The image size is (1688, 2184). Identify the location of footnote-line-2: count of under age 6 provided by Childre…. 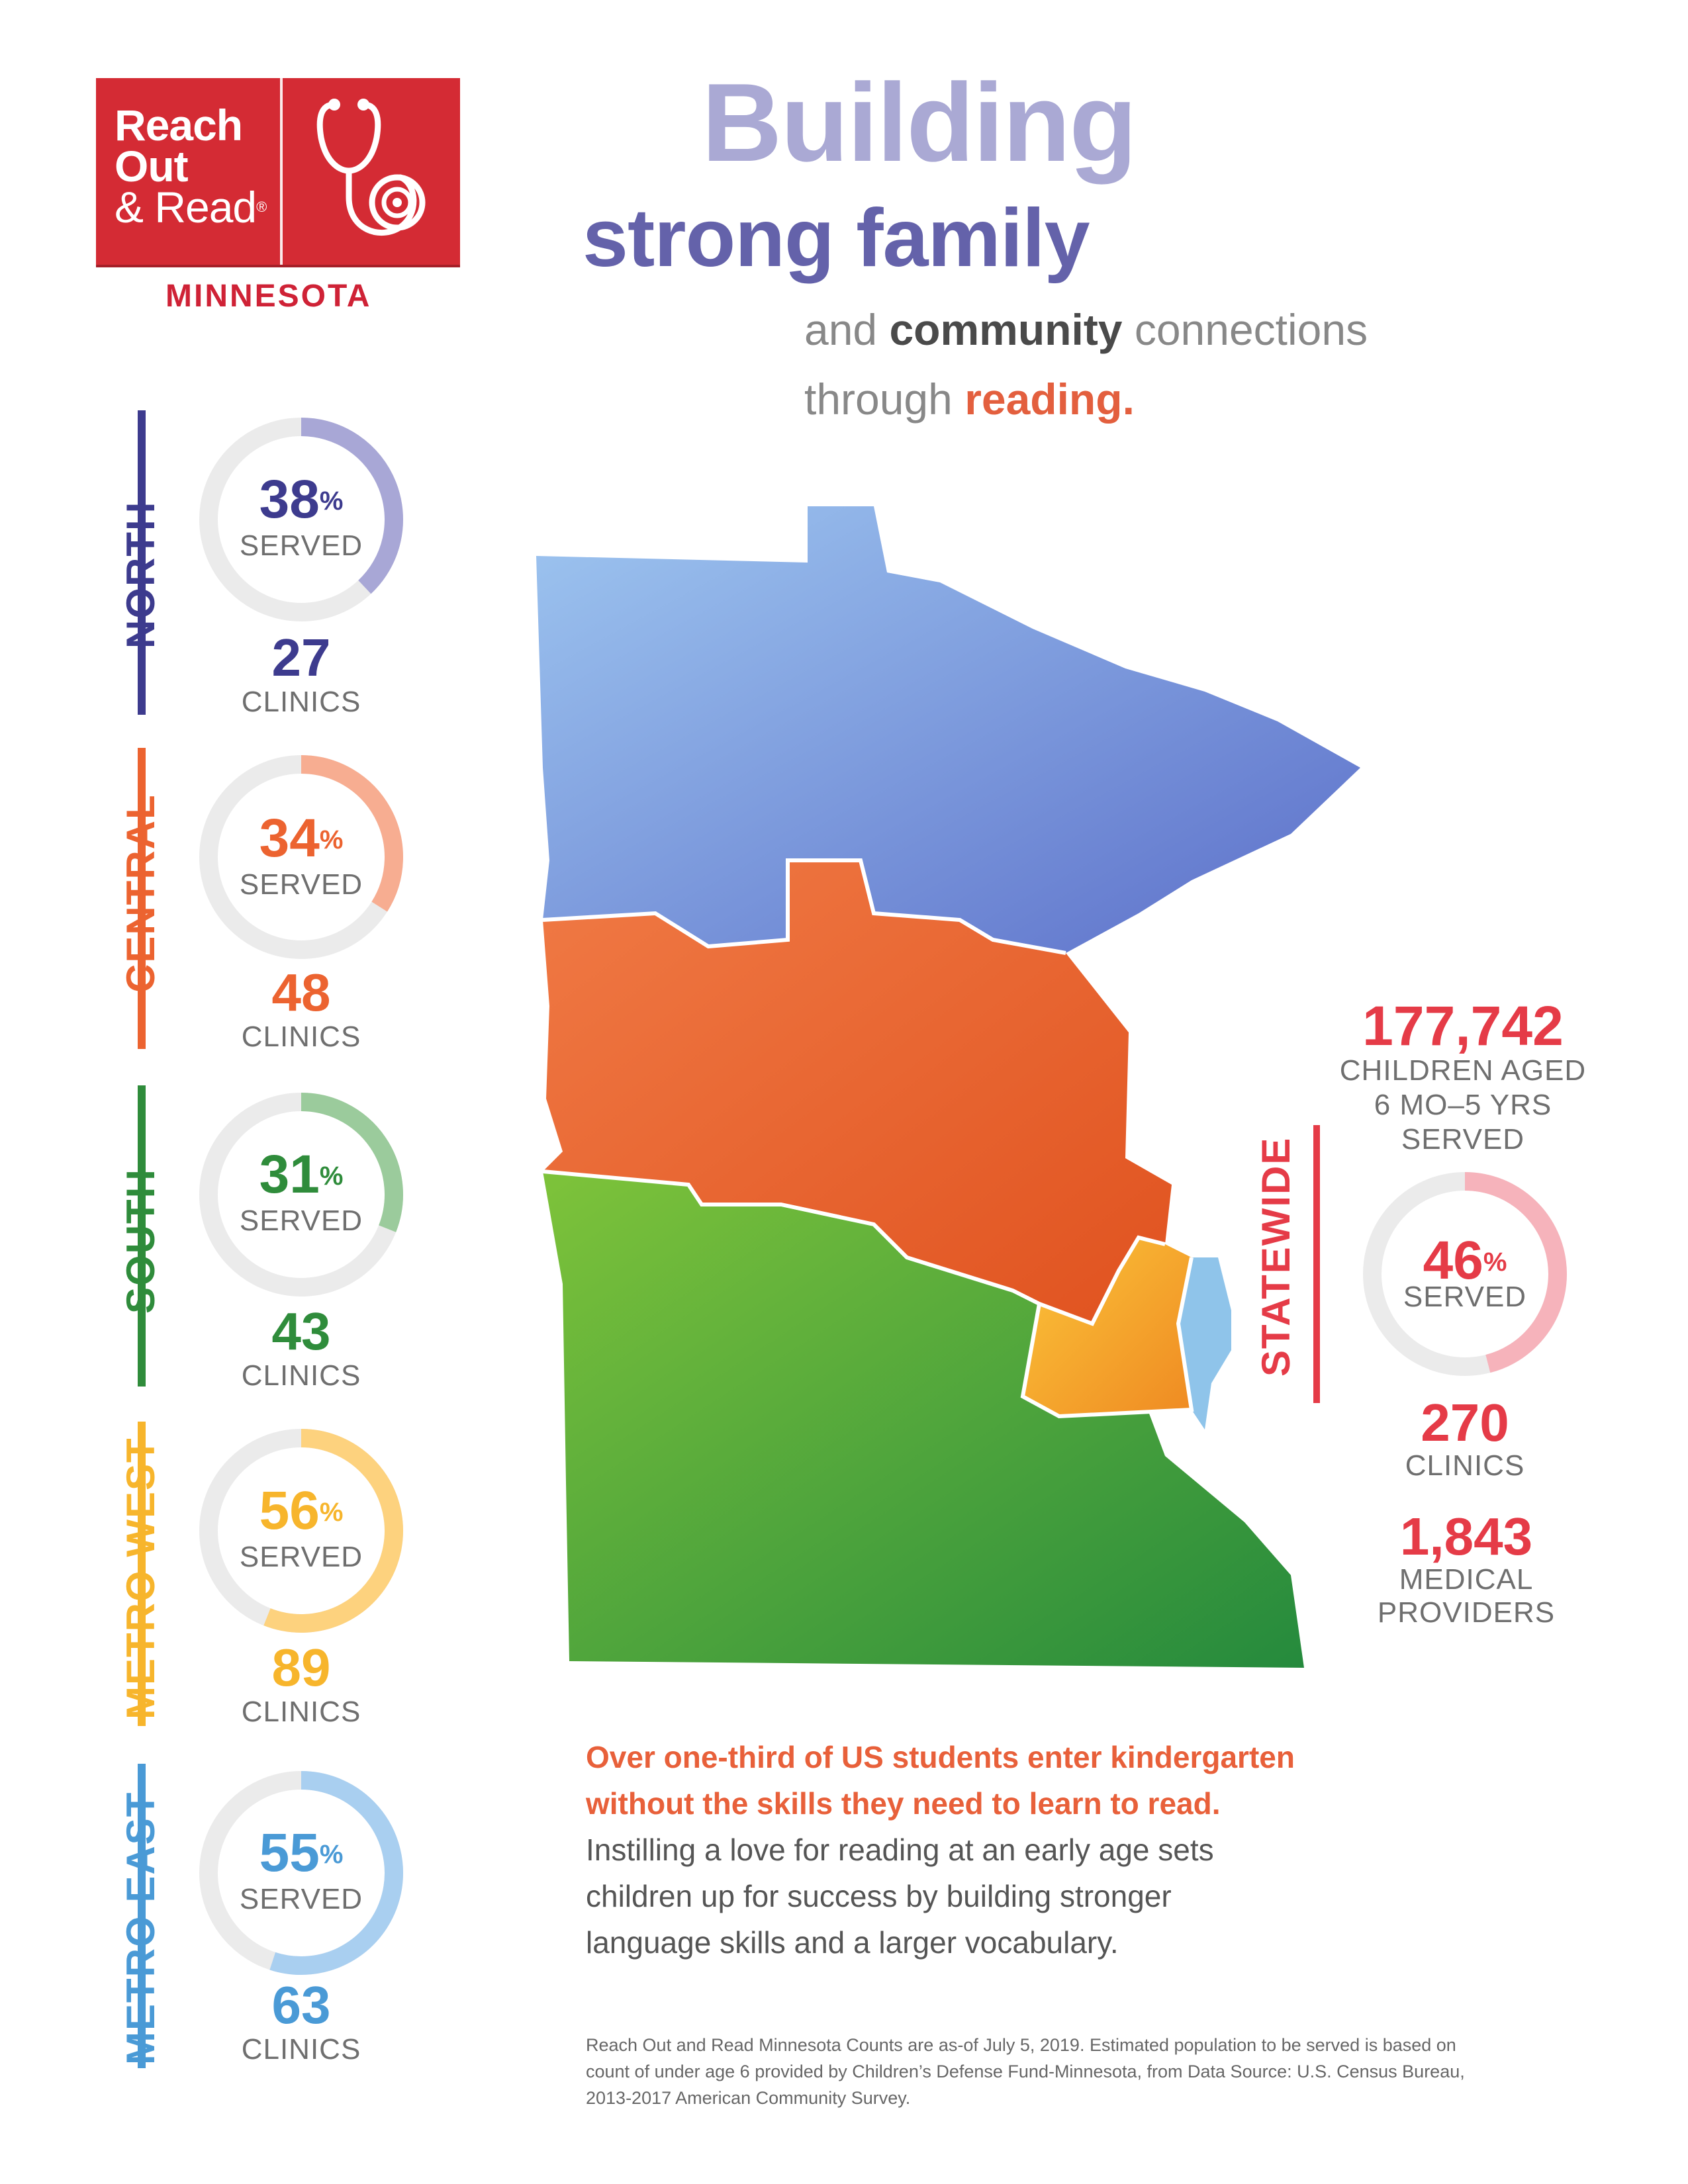
(1025, 2071).